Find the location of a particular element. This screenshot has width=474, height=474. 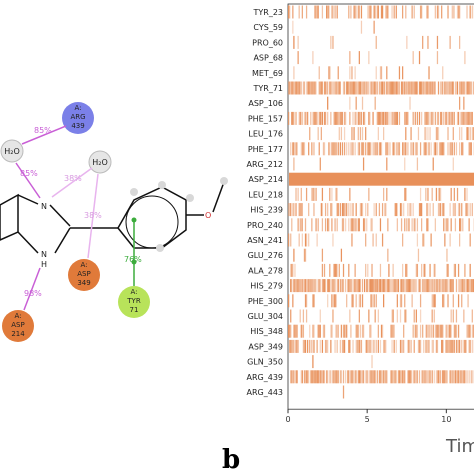

residue-chain: A: is located at coordinates (17, 316).